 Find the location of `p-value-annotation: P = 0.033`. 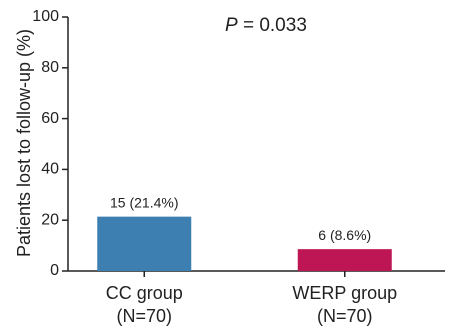

p-value-annotation: P = 0.033 is located at coordinates (266, 25).